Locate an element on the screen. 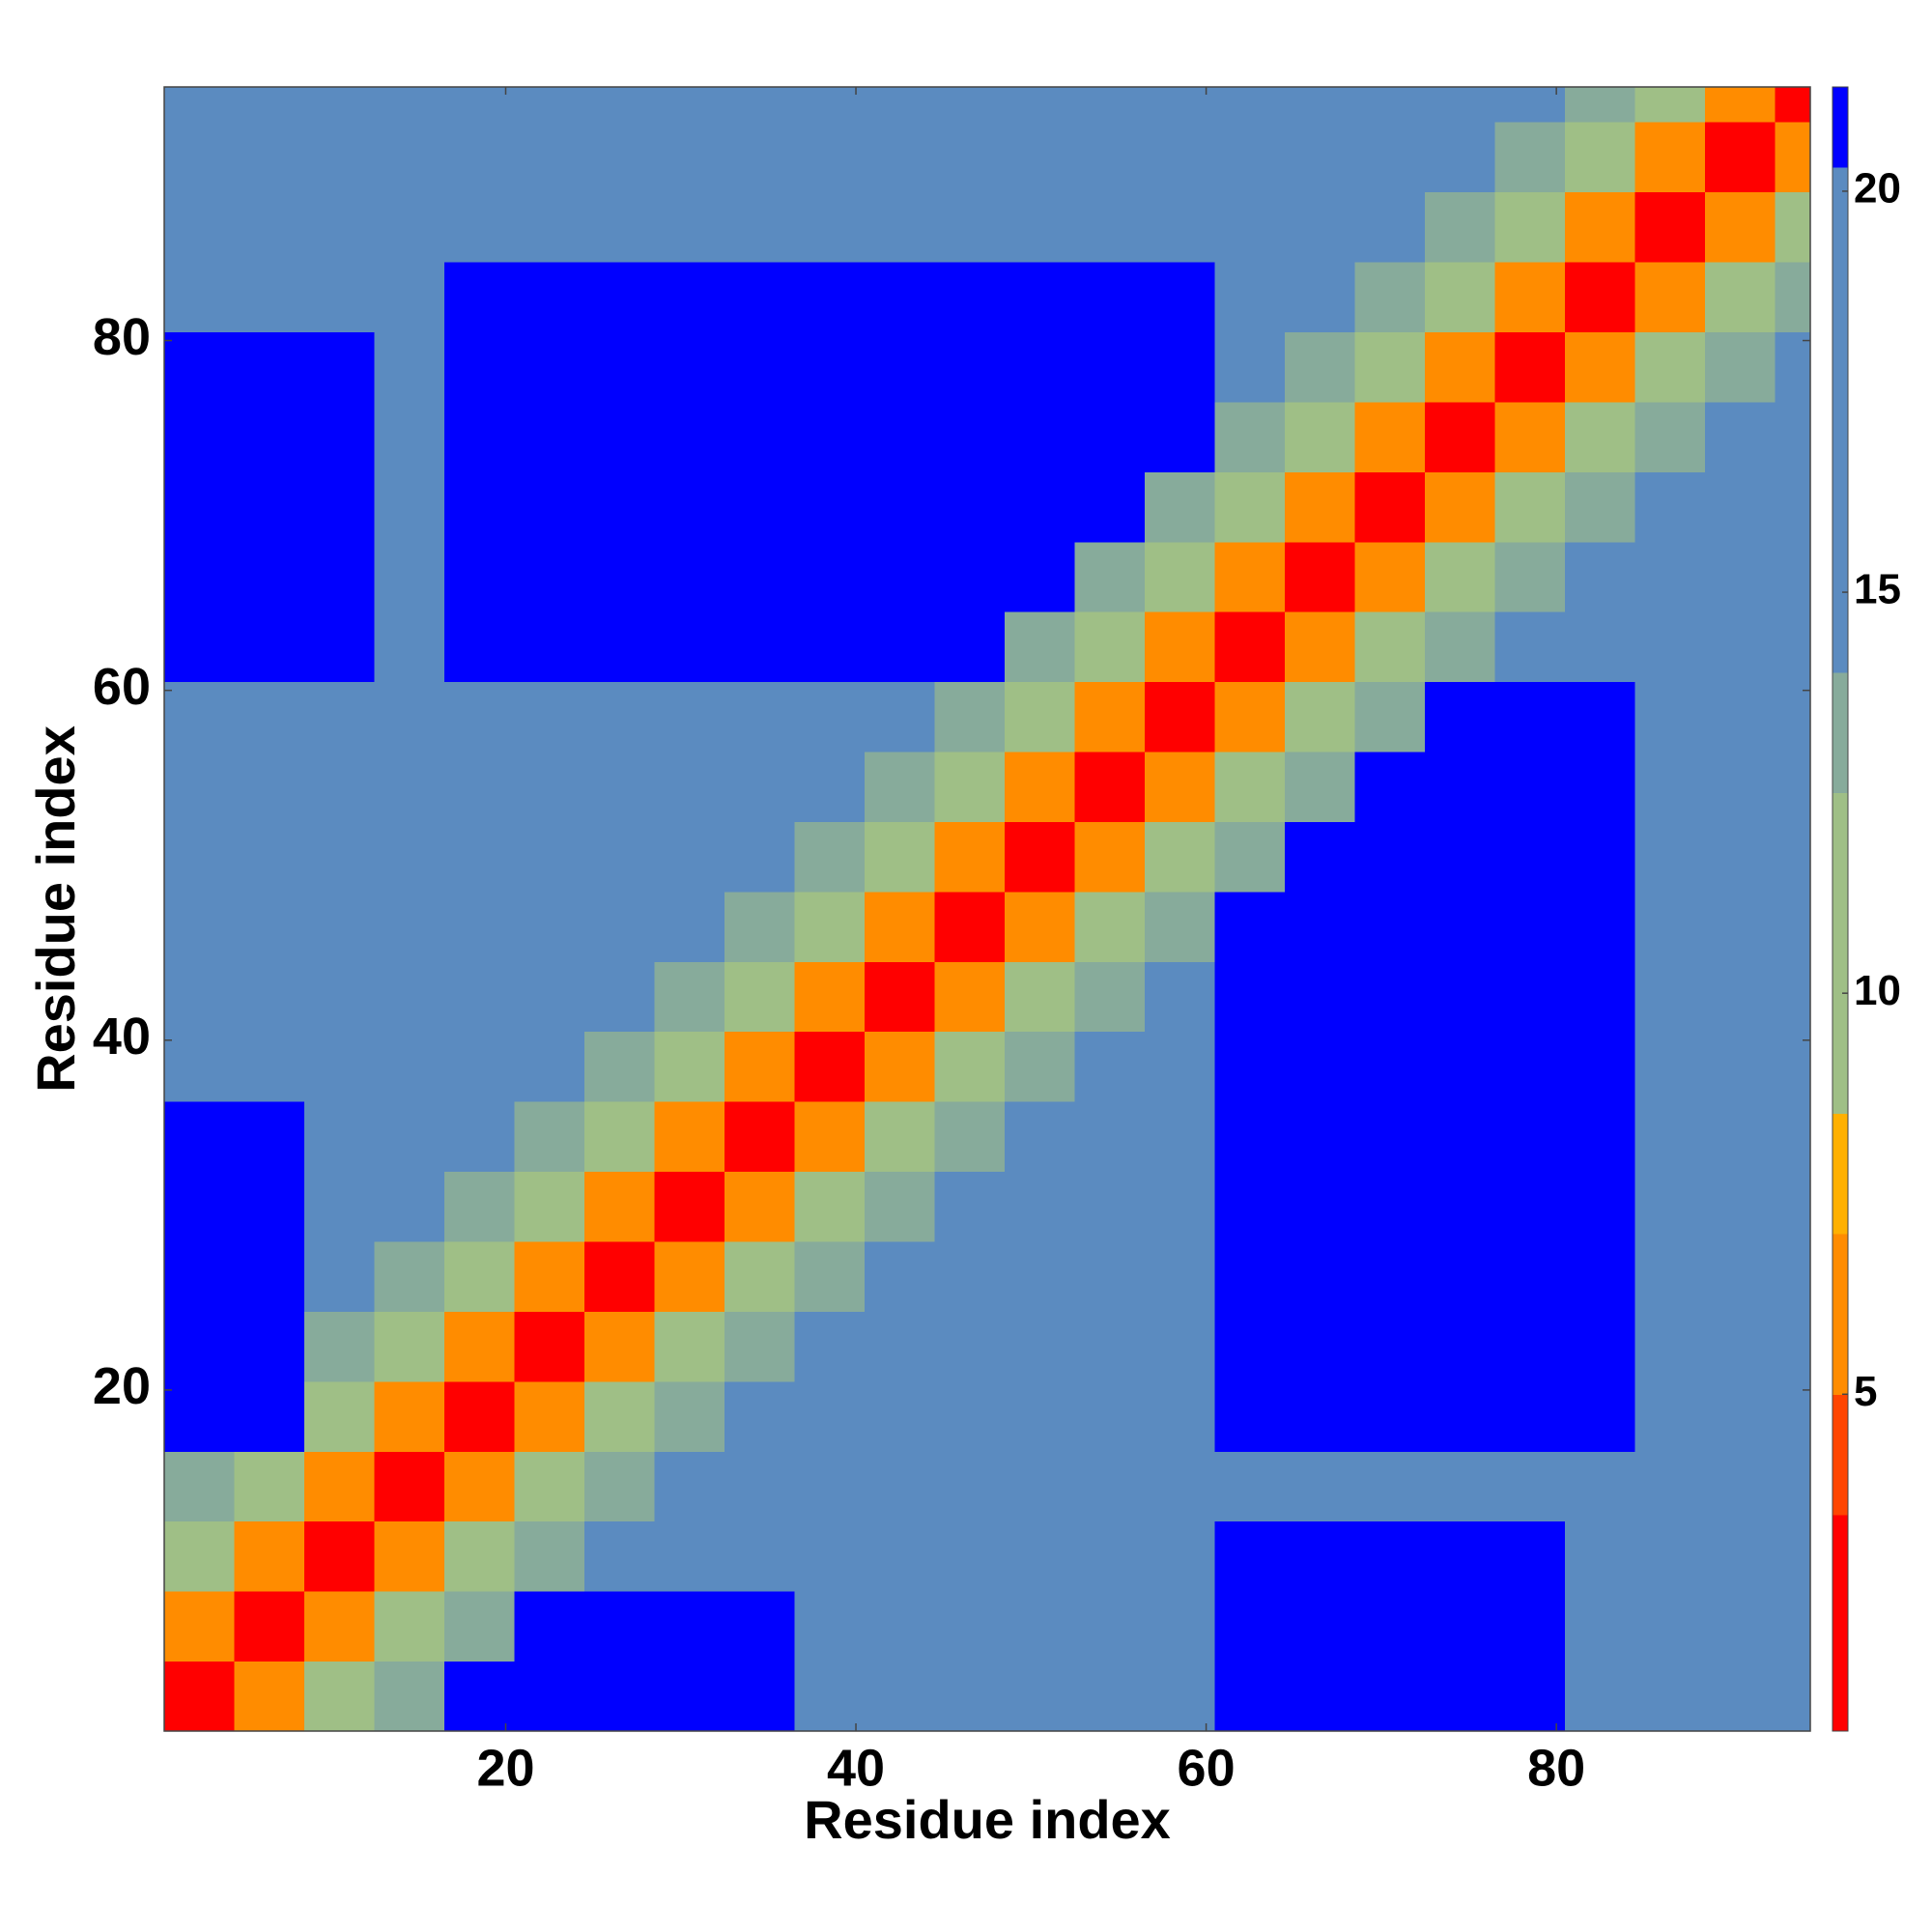  y-tick-label: 80 is located at coordinates (122, 337).